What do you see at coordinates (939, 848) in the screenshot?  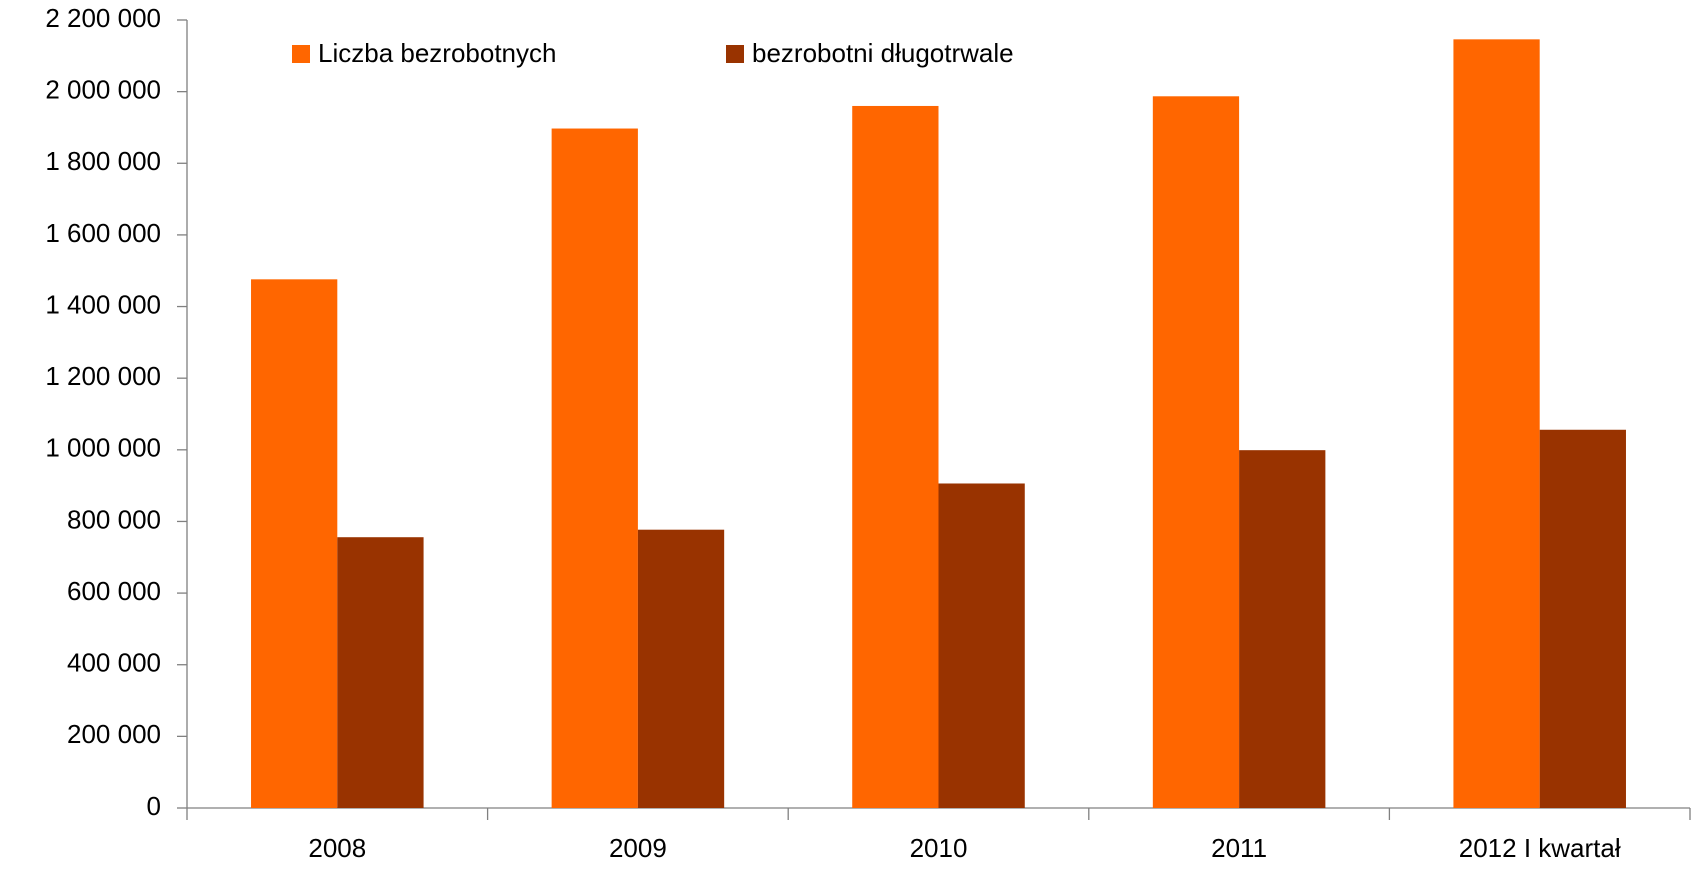 I see `x-tick-label: 2010` at bounding box center [939, 848].